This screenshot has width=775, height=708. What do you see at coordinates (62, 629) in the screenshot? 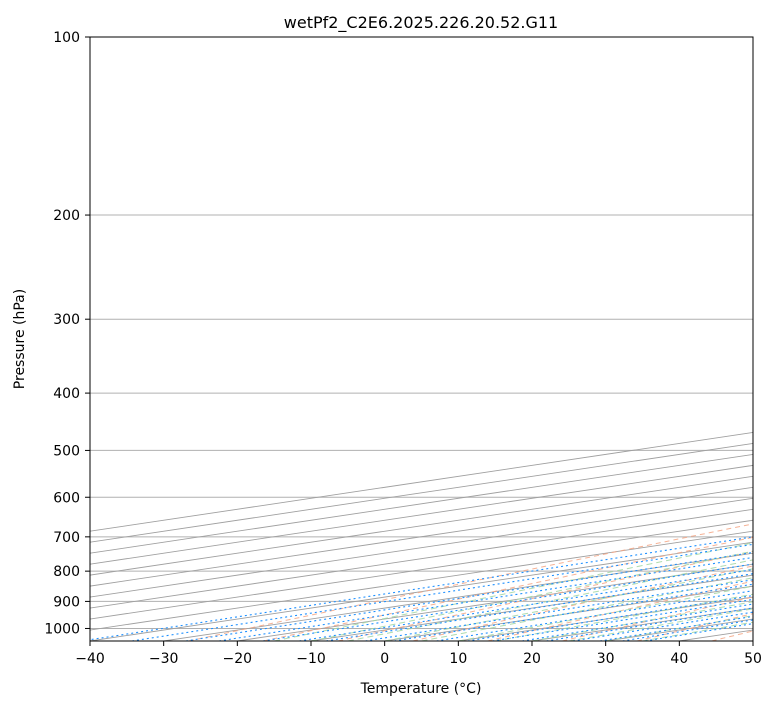
I see `y-tick-label: 1000` at bounding box center [62, 629].